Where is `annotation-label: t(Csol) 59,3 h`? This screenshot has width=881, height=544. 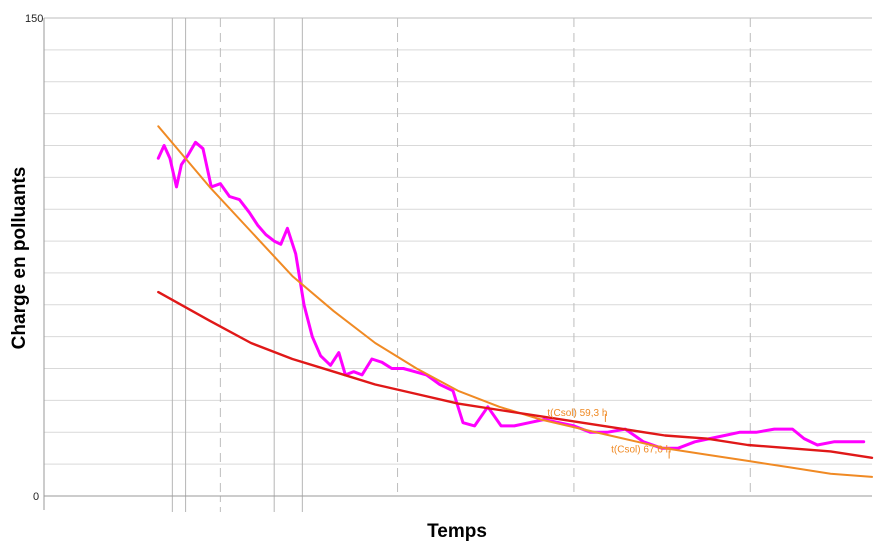
annotation-label: t(Csol) 59,3 h is located at coordinates (577, 413).